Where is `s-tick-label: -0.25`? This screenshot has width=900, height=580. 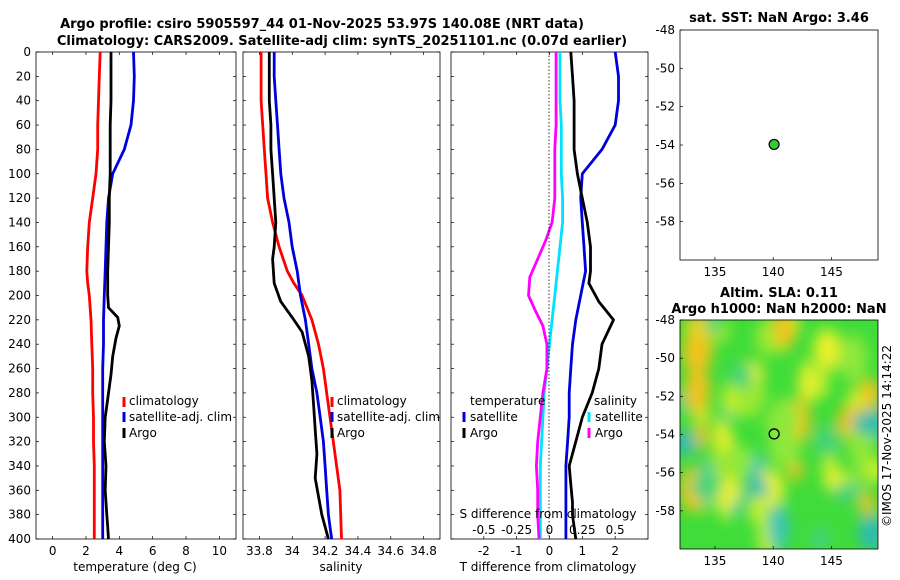 s-tick-label: -0.25 is located at coordinates (516, 530).